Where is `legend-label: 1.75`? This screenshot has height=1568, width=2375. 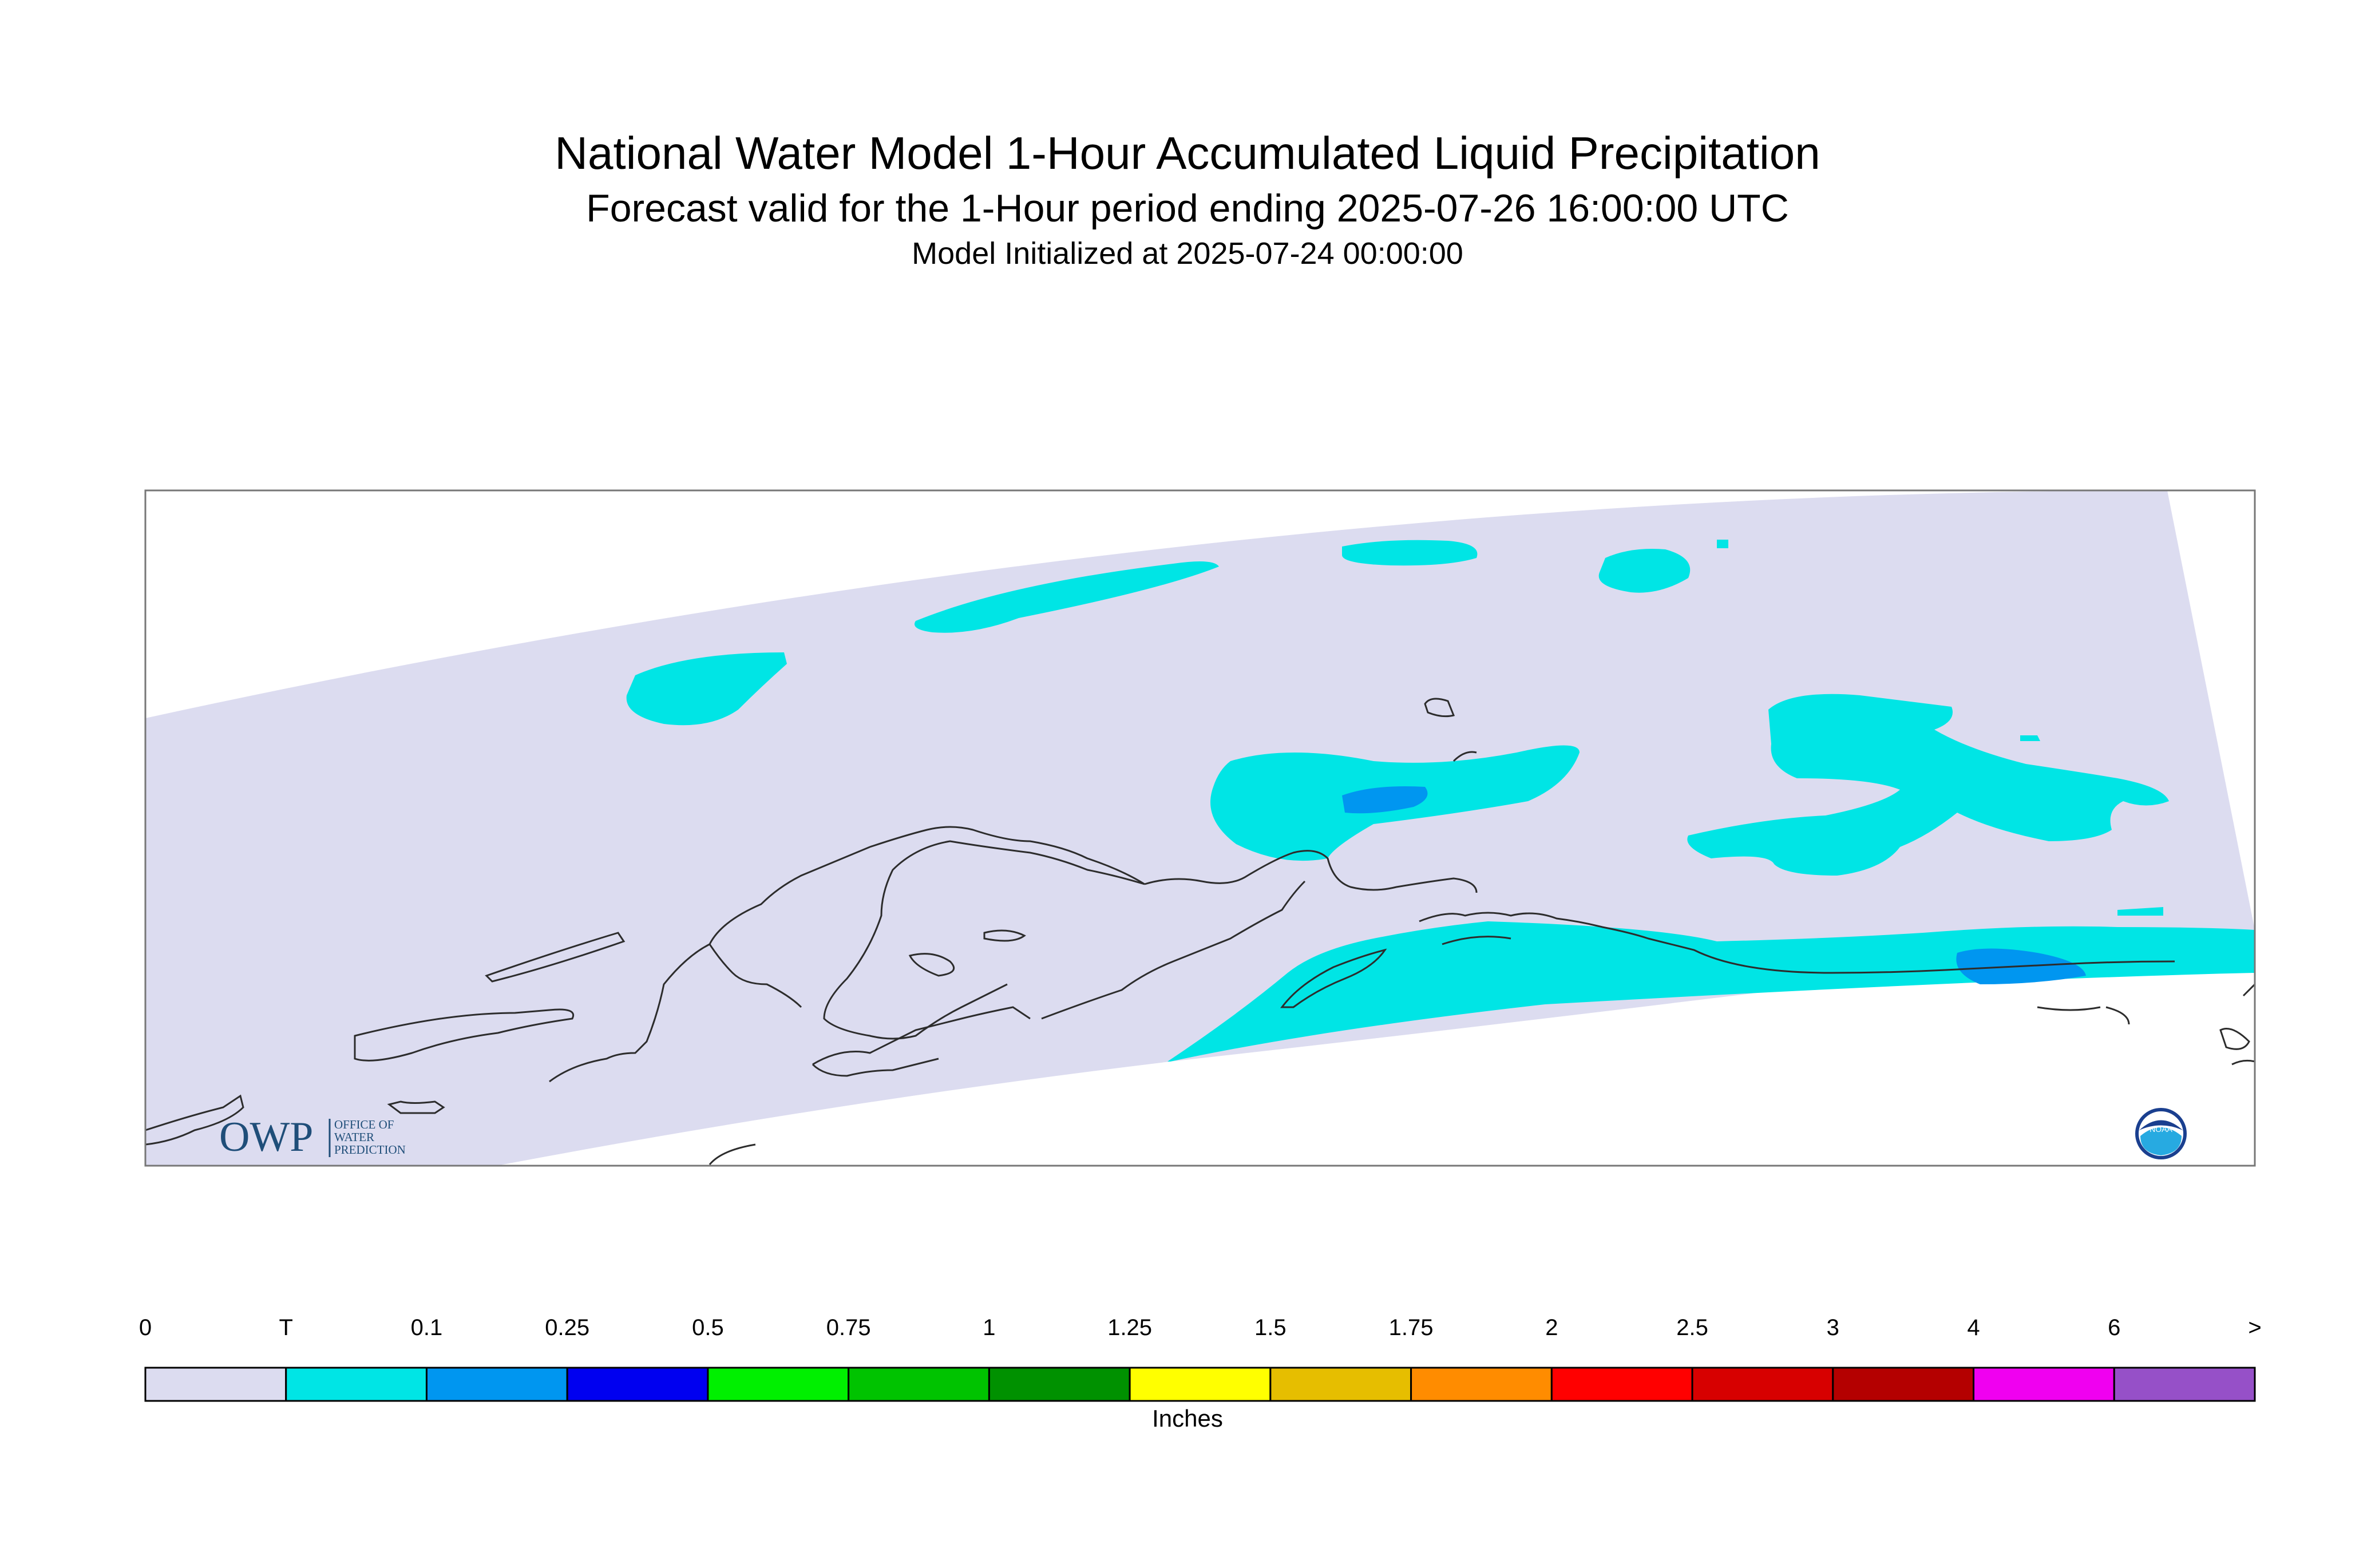
legend-label: 1.75 is located at coordinates (1411, 1327).